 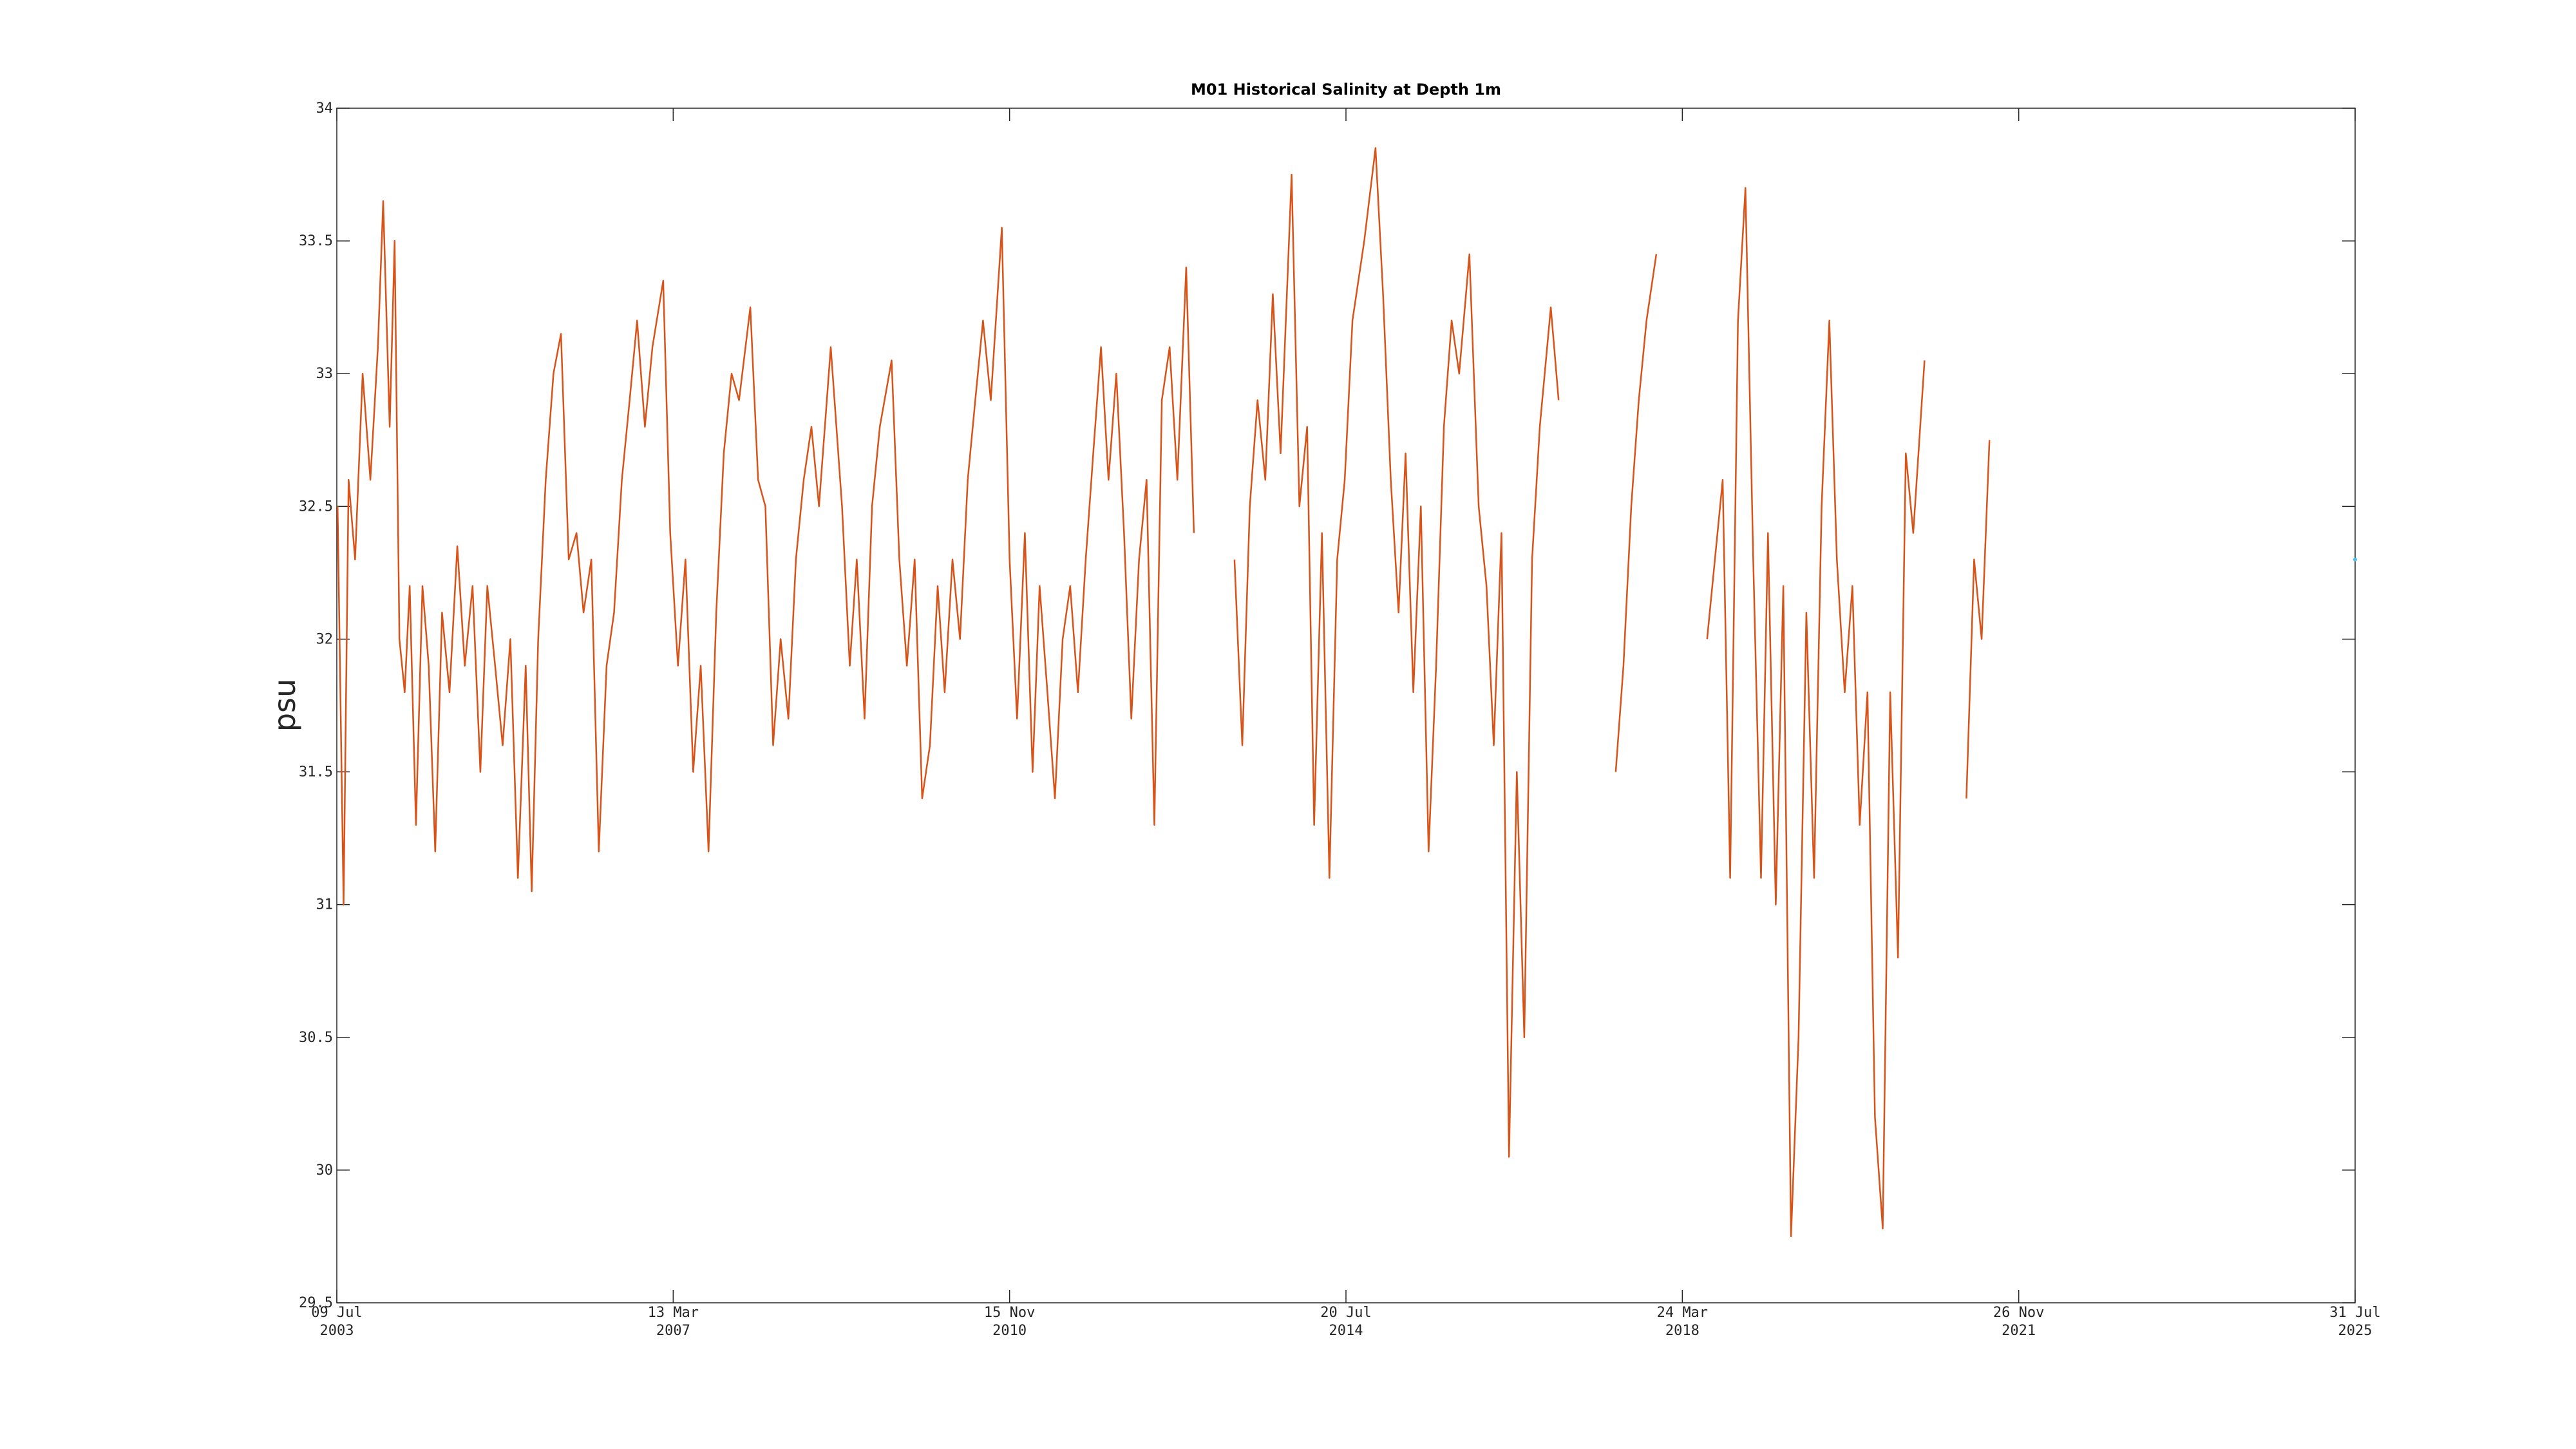 I want to click on chart-title: M01 Historical Salinity at Depth 1m, so click(x=1346, y=89).